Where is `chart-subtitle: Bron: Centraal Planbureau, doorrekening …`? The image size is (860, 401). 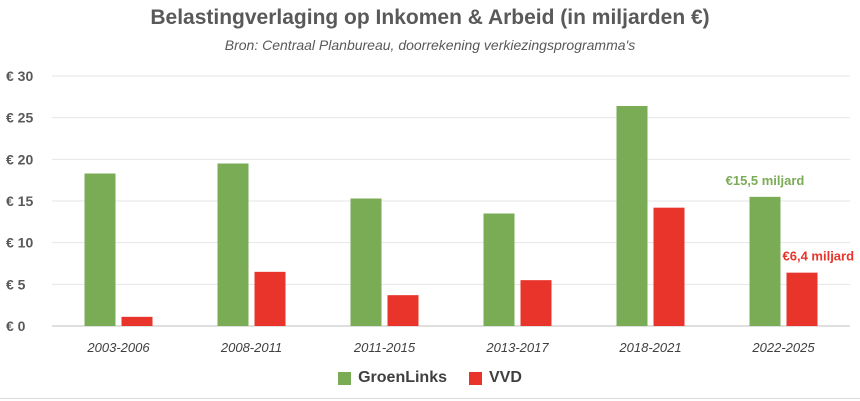
chart-subtitle: Bron: Centraal Planbureau, doorrekening … is located at coordinates (430, 45).